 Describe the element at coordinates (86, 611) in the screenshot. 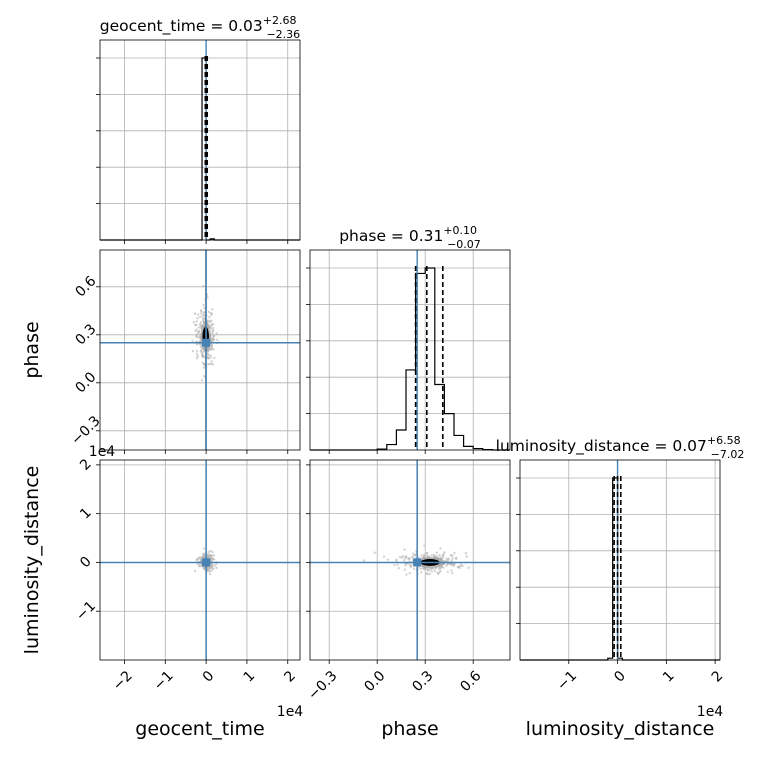

I see `y-tick-label: −1` at that location.